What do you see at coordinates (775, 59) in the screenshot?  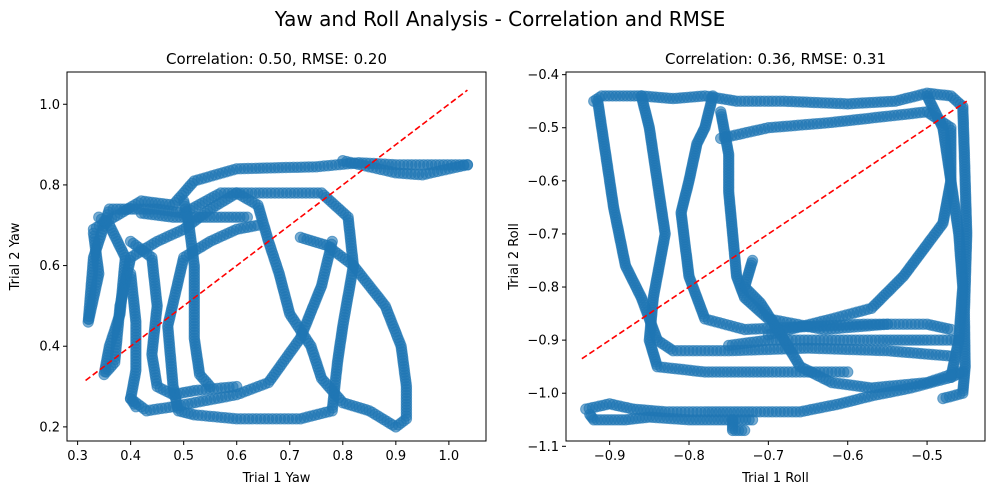 I see `subplot-title: Correlation: 0.36, RMSE: 0.31` at bounding box center [775, 59].